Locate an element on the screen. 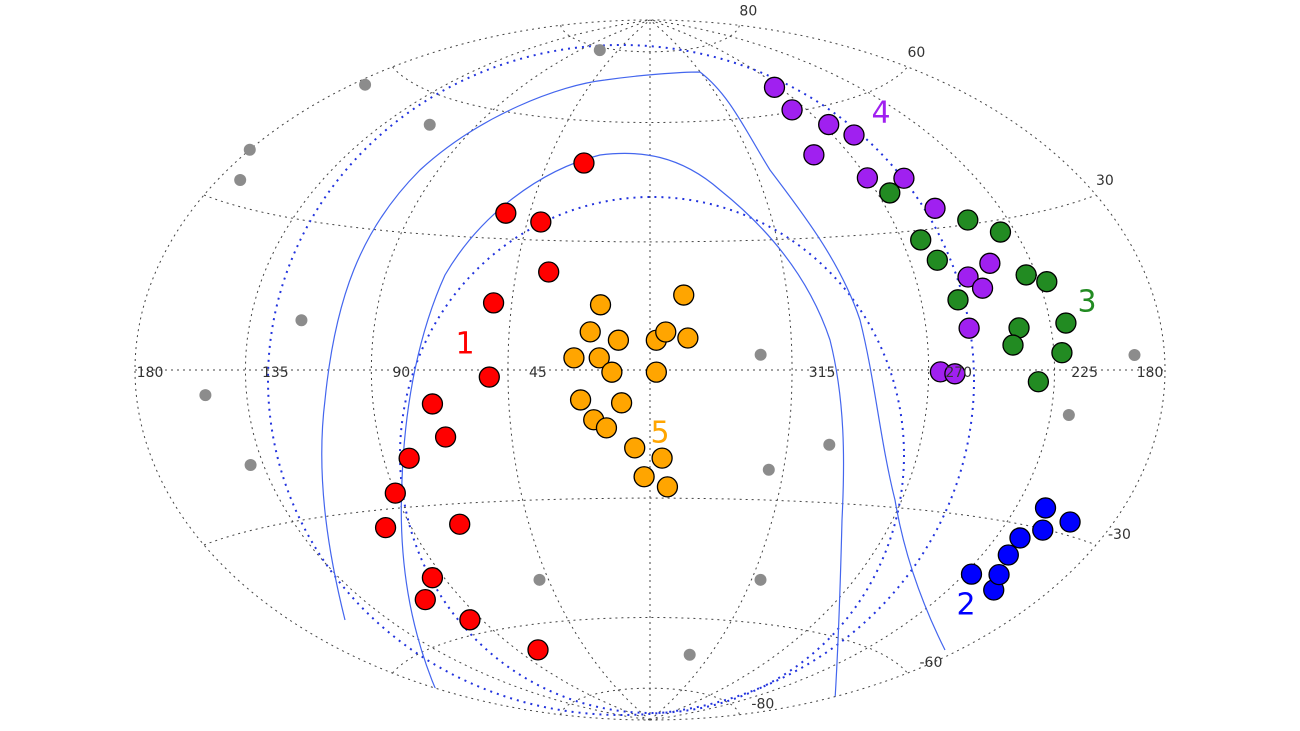  group-label: 2 is located at coordinates (965, 605).